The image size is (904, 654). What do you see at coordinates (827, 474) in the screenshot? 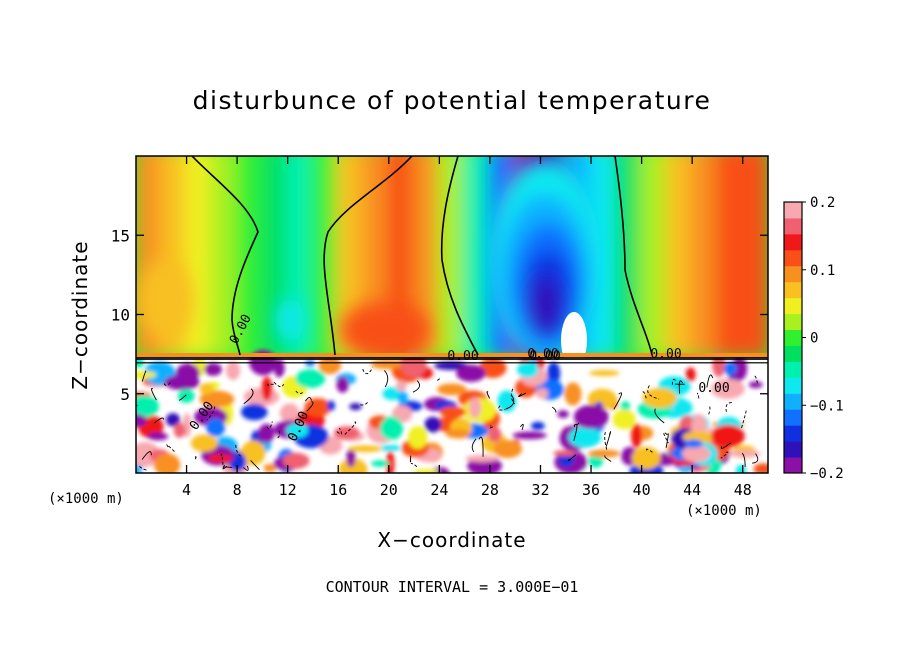
I see `colorbar-tick-label: −0.2` at bounding box center [827, 474].